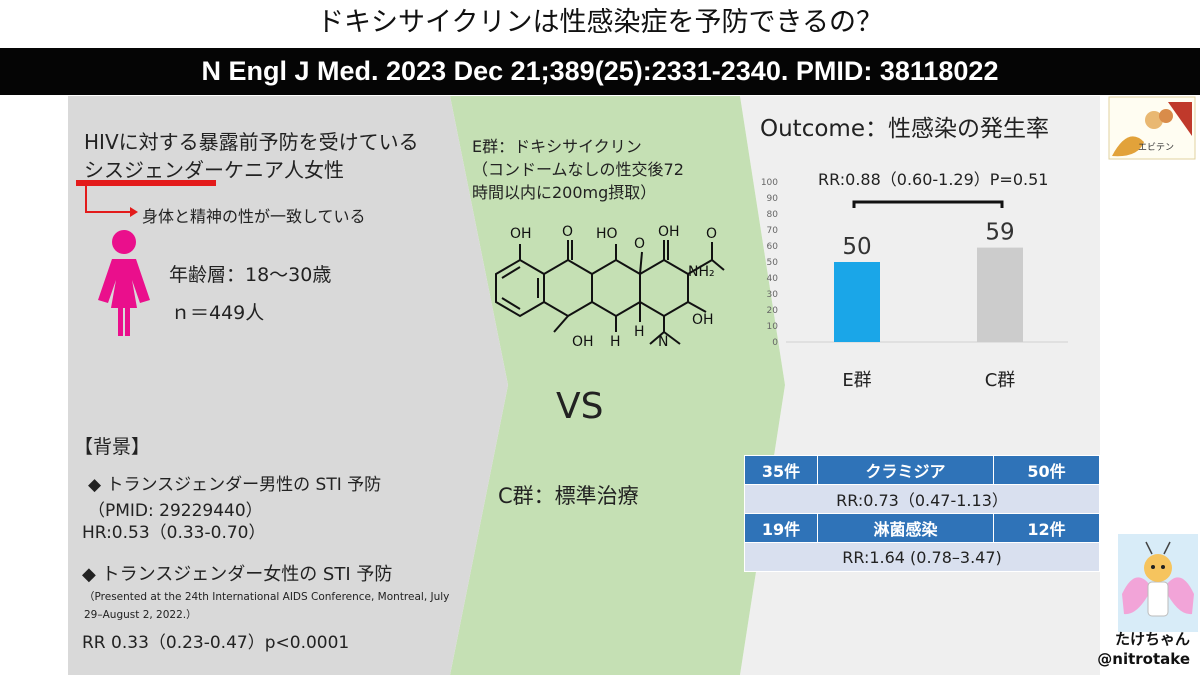 The width and height of the screenshot is (1200, 675). I want to click on table-cell: 50件, so click(1046, 470).